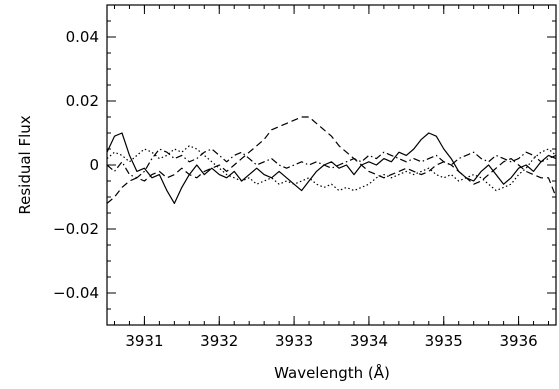  What do you see at coordinates (76, 229) in the screenshot?
I see `y-tick-label: −0.02` at bounding box center [76, 229].